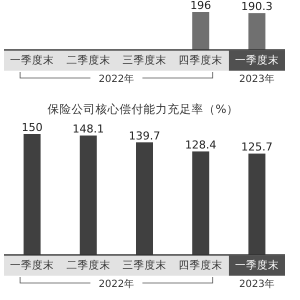 This screenshot has width=300, height=300. What do you see at coordinates (201, 6) in the screenshot?
I see `data-label: 196` at bounding box center [201, 6].